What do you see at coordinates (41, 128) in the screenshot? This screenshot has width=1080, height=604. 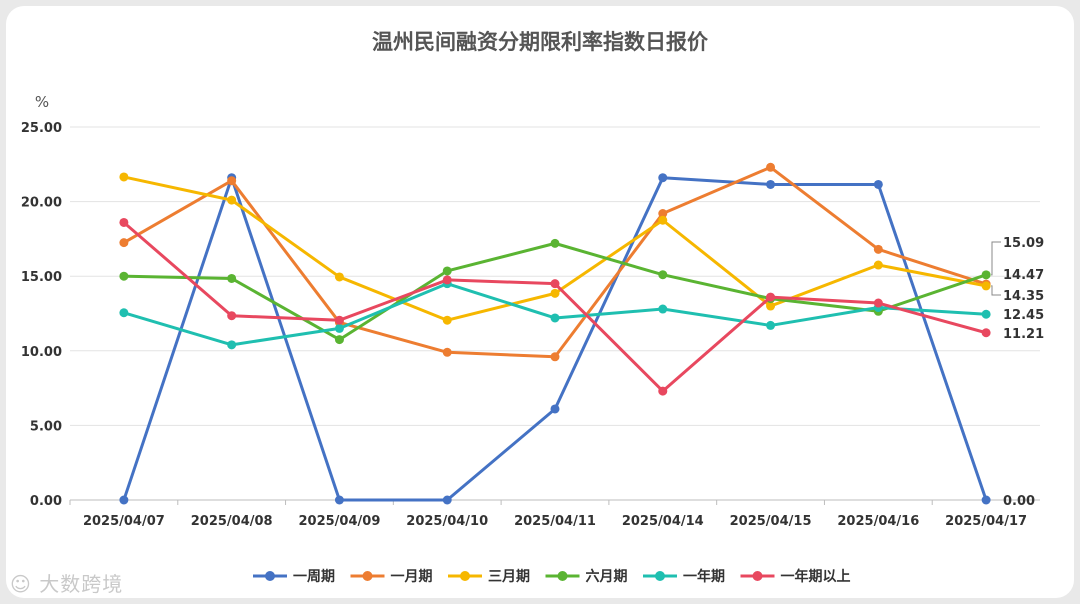 I see `y-tick-label: 25.00` at bounding box center [41, 128].